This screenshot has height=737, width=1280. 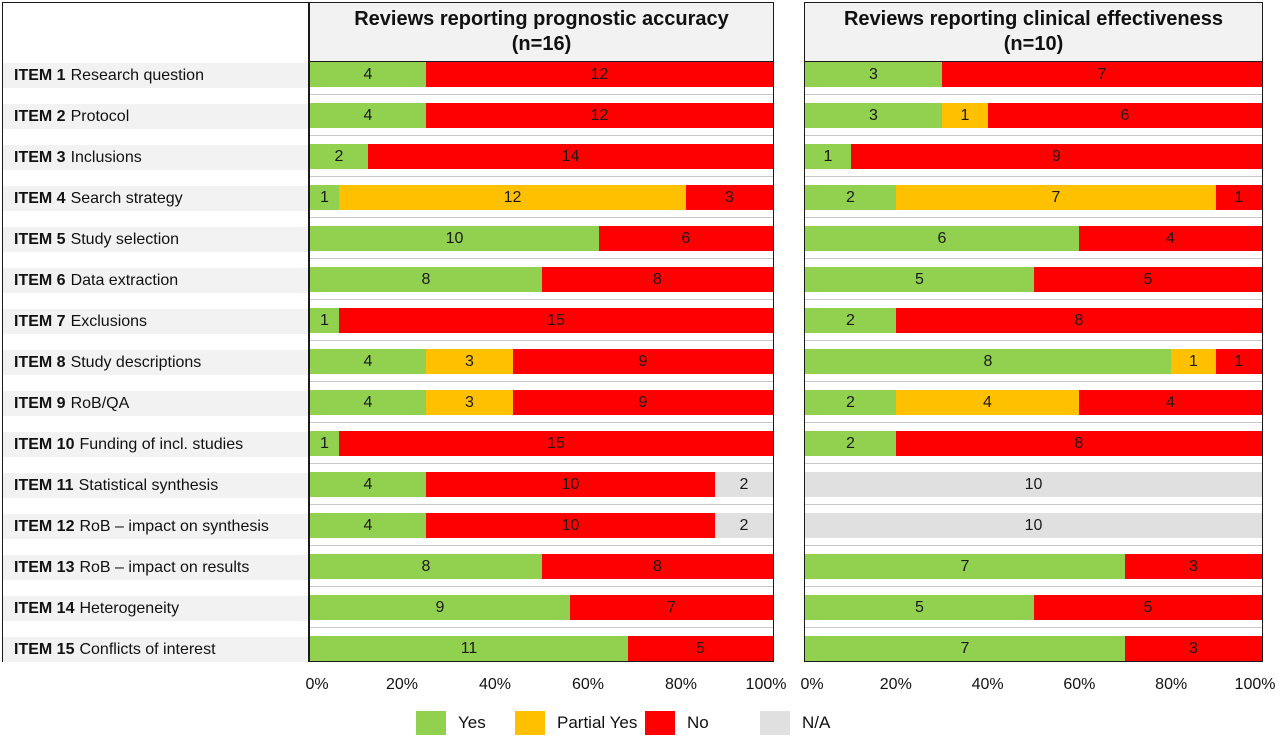 What do you see at coordinates (155, 567) in the screenshot?
I see `item-label: ITEM 13 RoB – impact on results` at bounding box center [155, 567].